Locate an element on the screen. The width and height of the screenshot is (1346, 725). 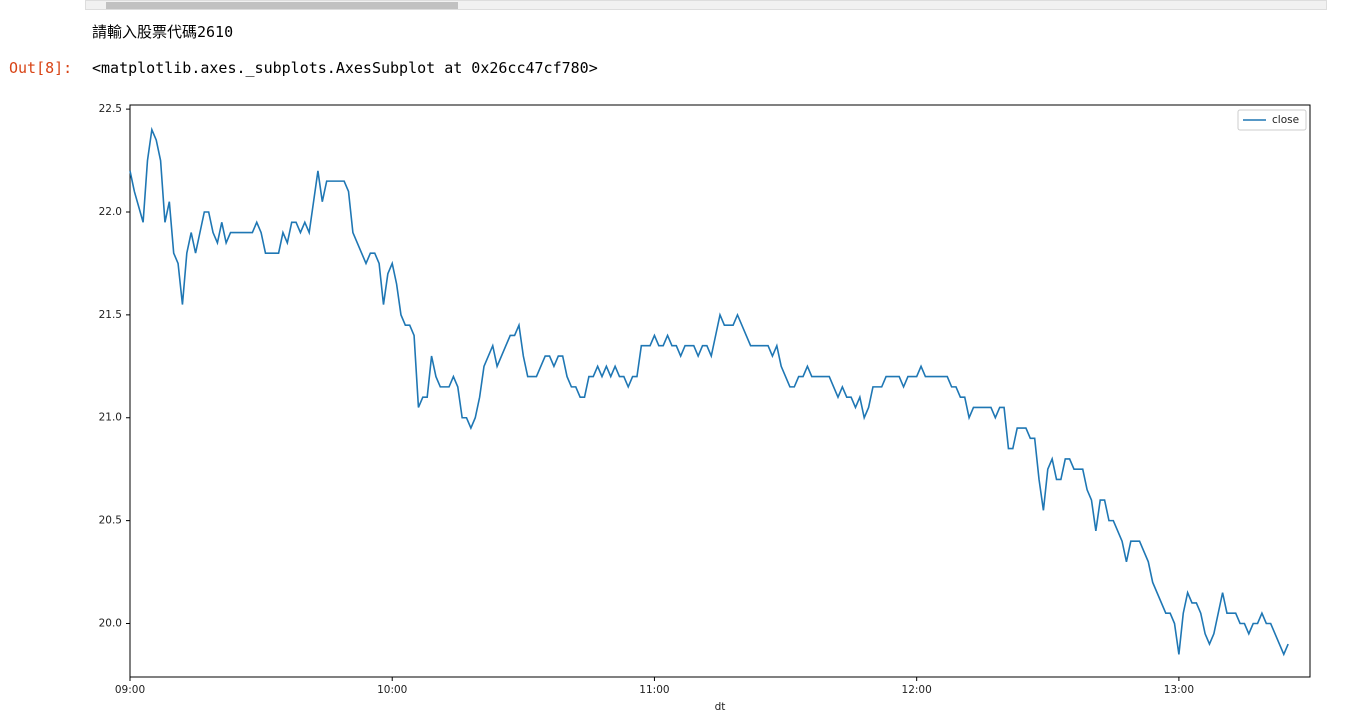
x-tick-label: 12:00 is located at coordinates (917, 690).